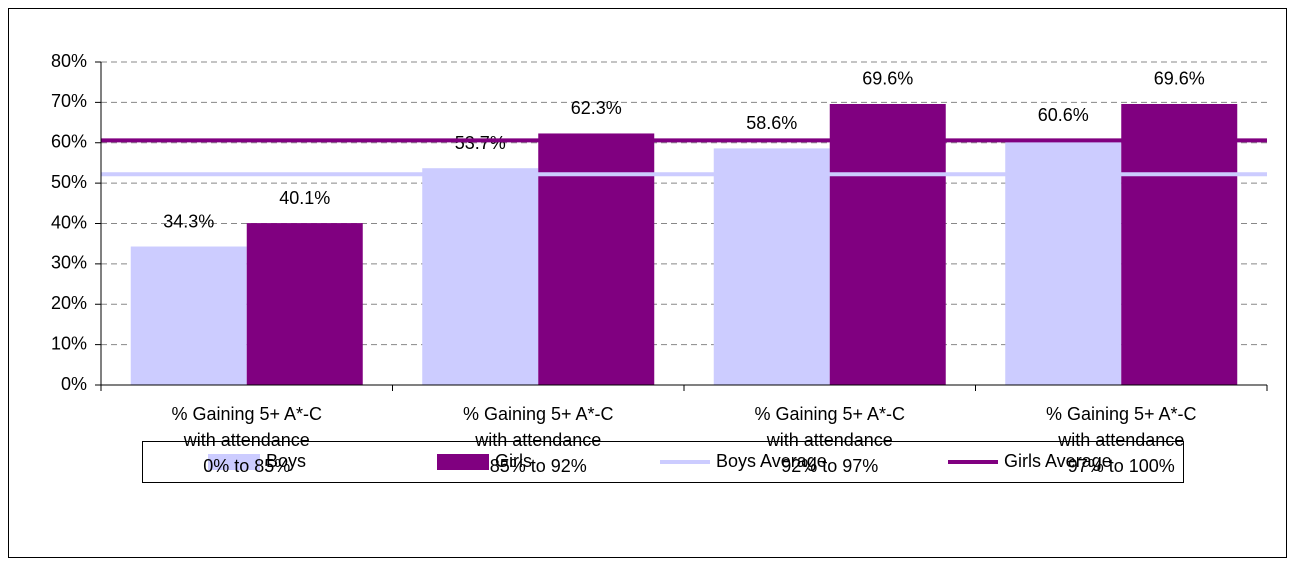  Describe the element at coordinates (69, 263) in the screenshot. I see `y-tick-label: 30%` at that location.